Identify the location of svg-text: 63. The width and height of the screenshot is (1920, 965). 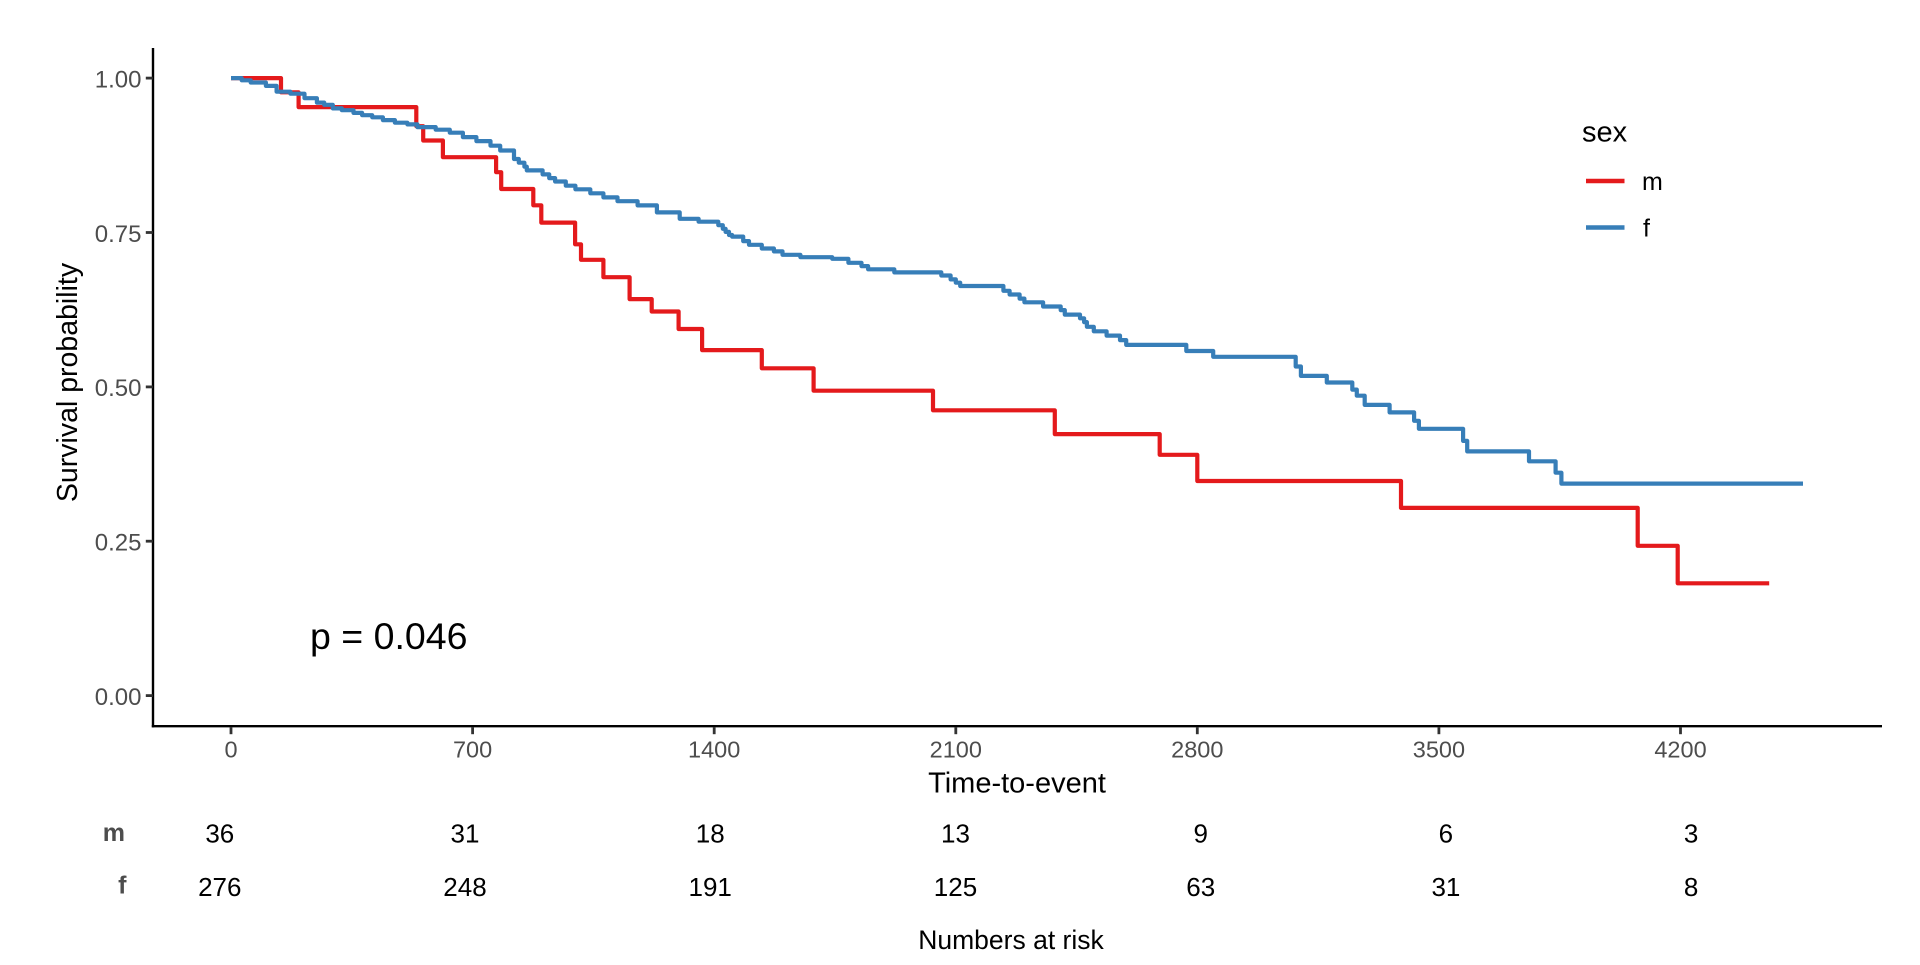
(1200, 887).